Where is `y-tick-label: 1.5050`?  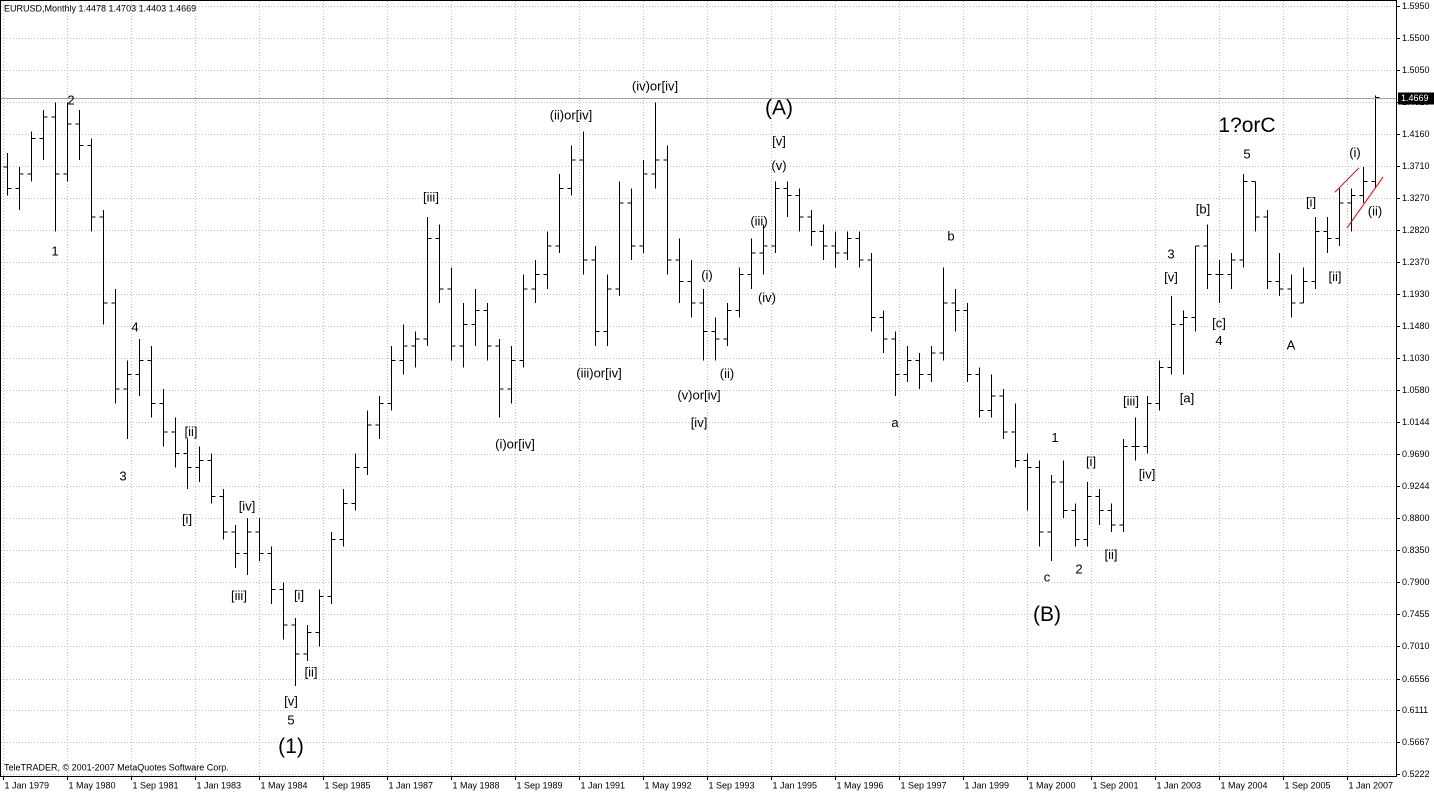
y-tick-label: 1.5050 is located at coordinates (1416, 70).